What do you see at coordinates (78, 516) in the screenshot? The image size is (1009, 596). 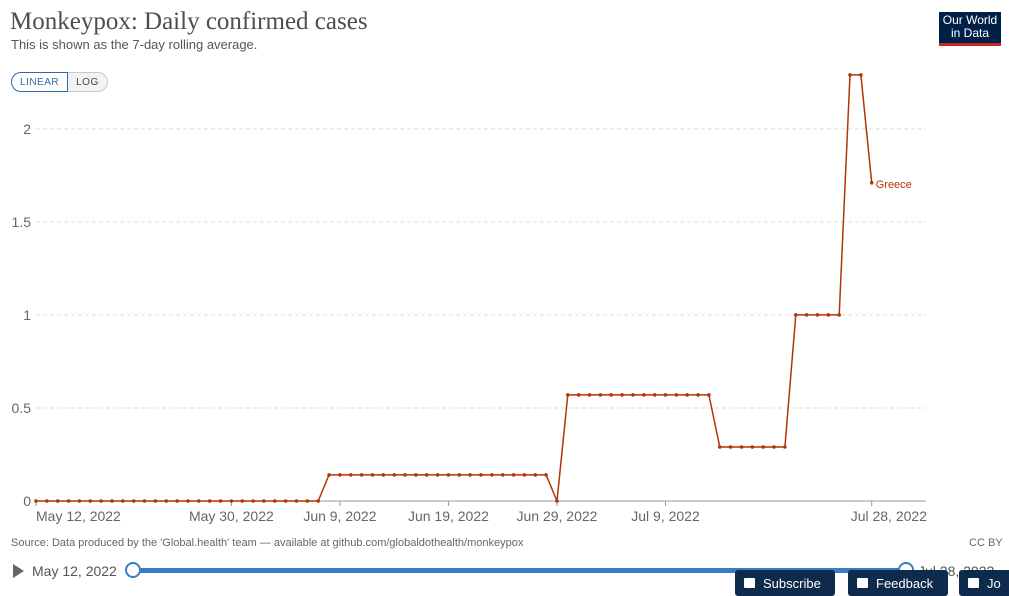 I see `x-tick-label: May 12, 2022` at bounding box center [78, 516].